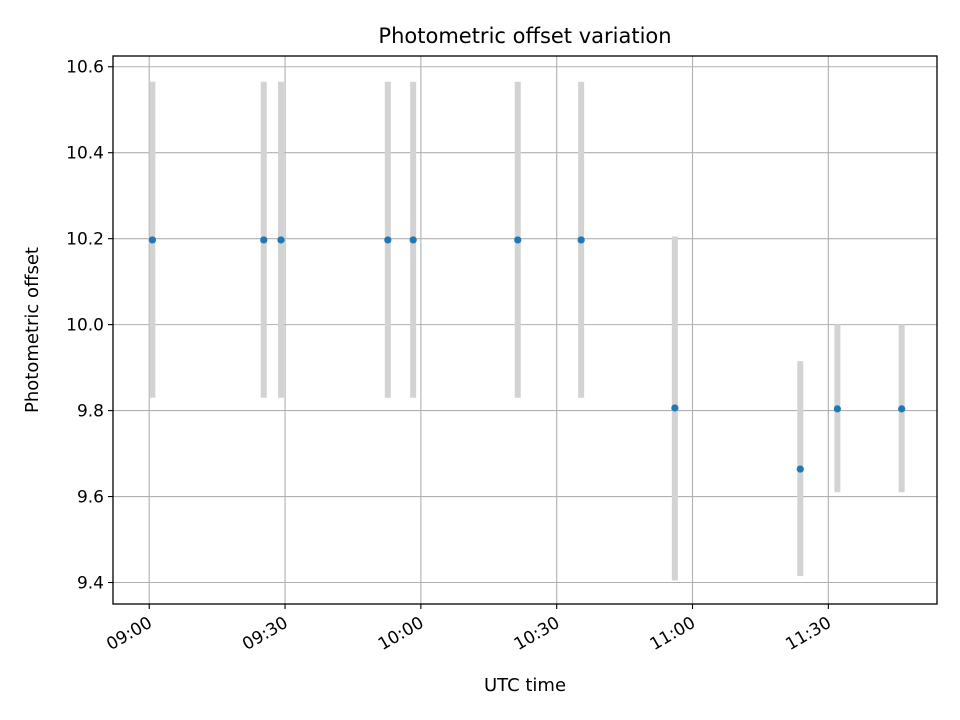  Describe the element at coordinates (85, 154) in the screenshot. I see `y-tick-label: 10.4` at that location.